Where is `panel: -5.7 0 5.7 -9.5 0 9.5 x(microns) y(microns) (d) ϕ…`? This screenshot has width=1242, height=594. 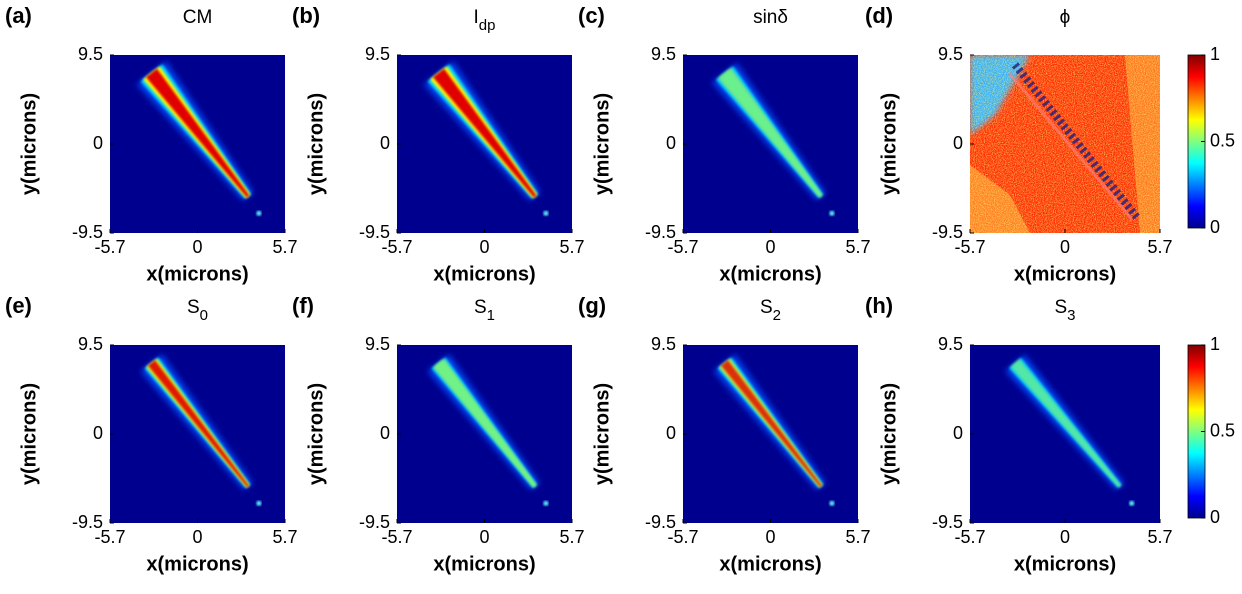
panel: -5.7 0 5.7 -9.5 0 9.5 x(microns) y(microns) (d) ϕ… is located at coordinates (1050, 144).